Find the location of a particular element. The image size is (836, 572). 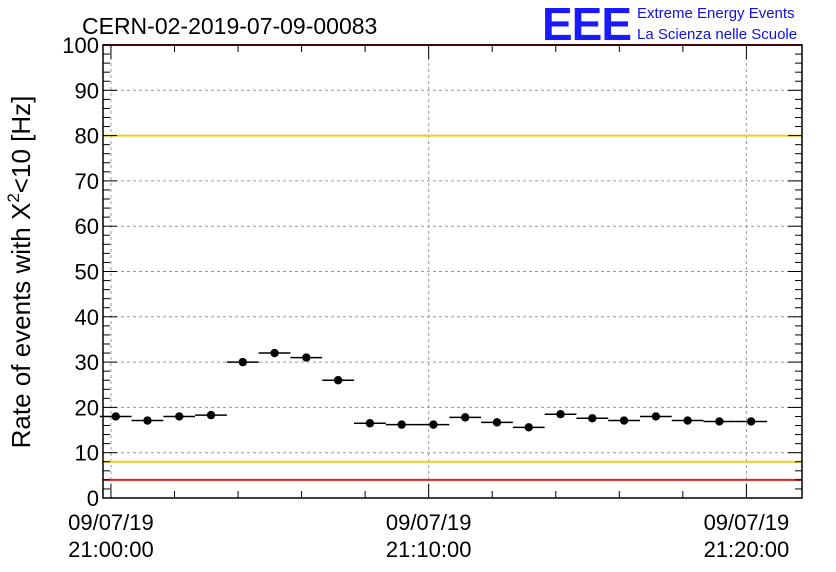

y-tick-labels: 0 10 20 30 40 50 60 70 80 90 100 is located at coordinates (80, 272).